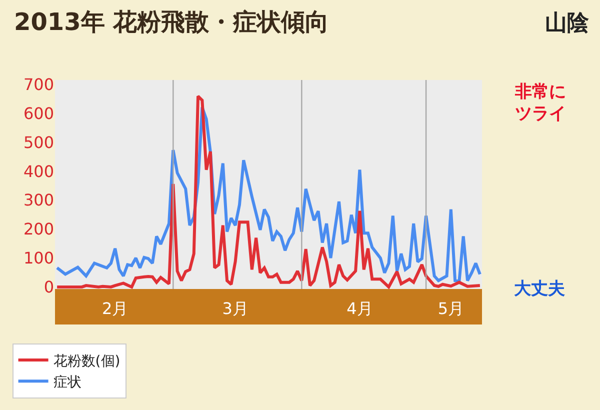  I want to click on text: 非常にツライ, so click(540, 103).